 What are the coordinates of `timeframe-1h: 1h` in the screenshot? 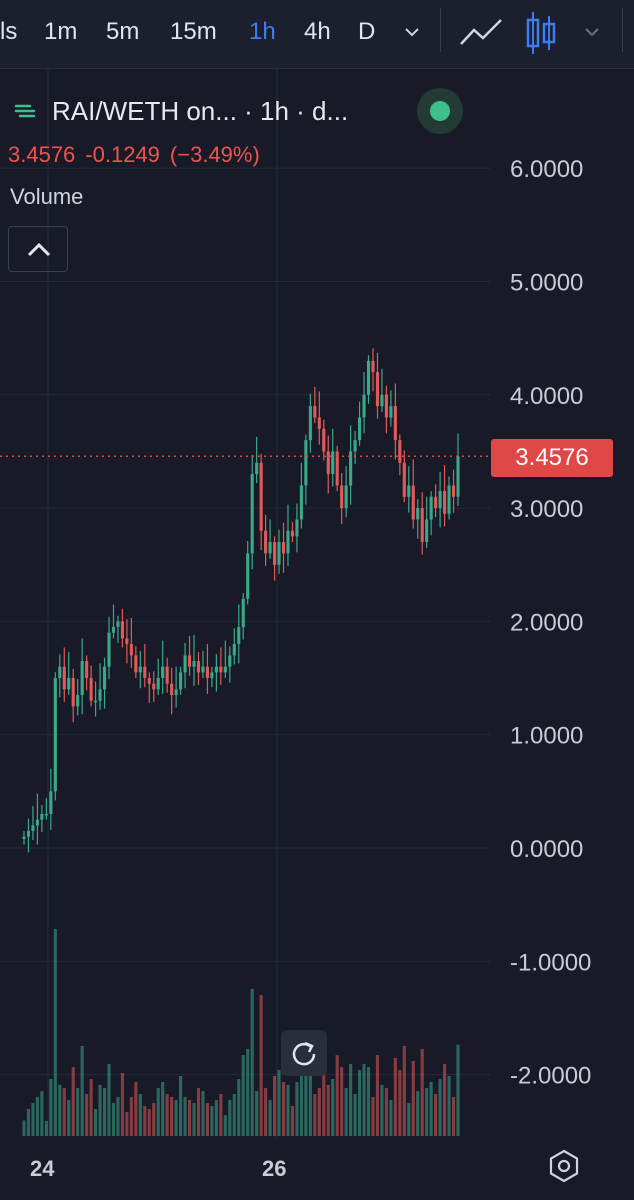 It's located at (262, 31).